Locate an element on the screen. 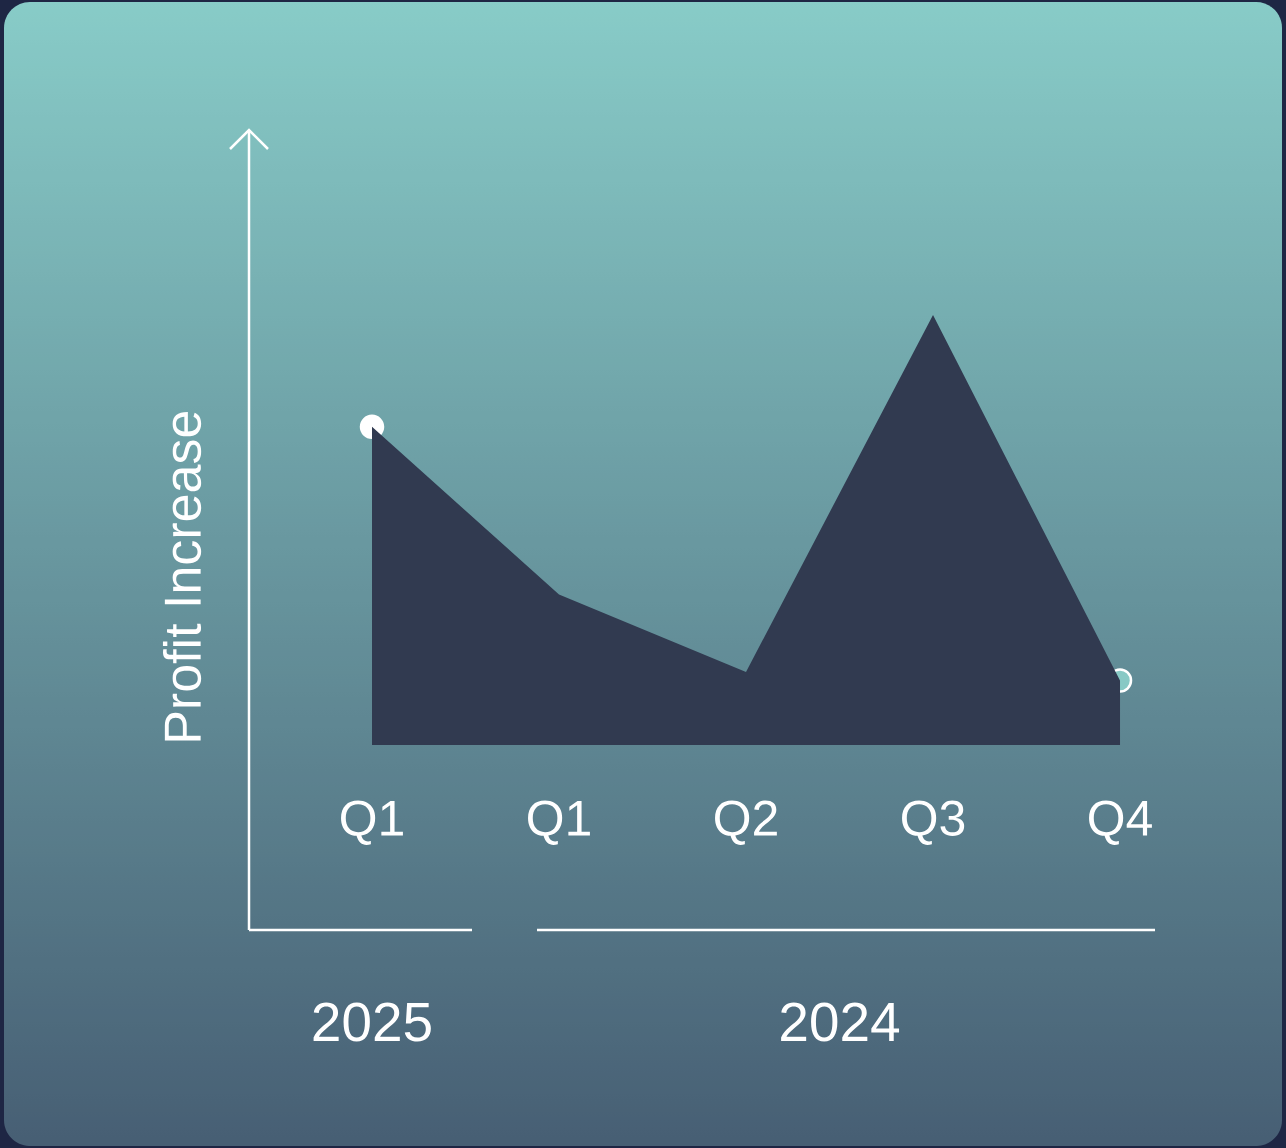  text: 2024 is located at coordinates (840, 1022).